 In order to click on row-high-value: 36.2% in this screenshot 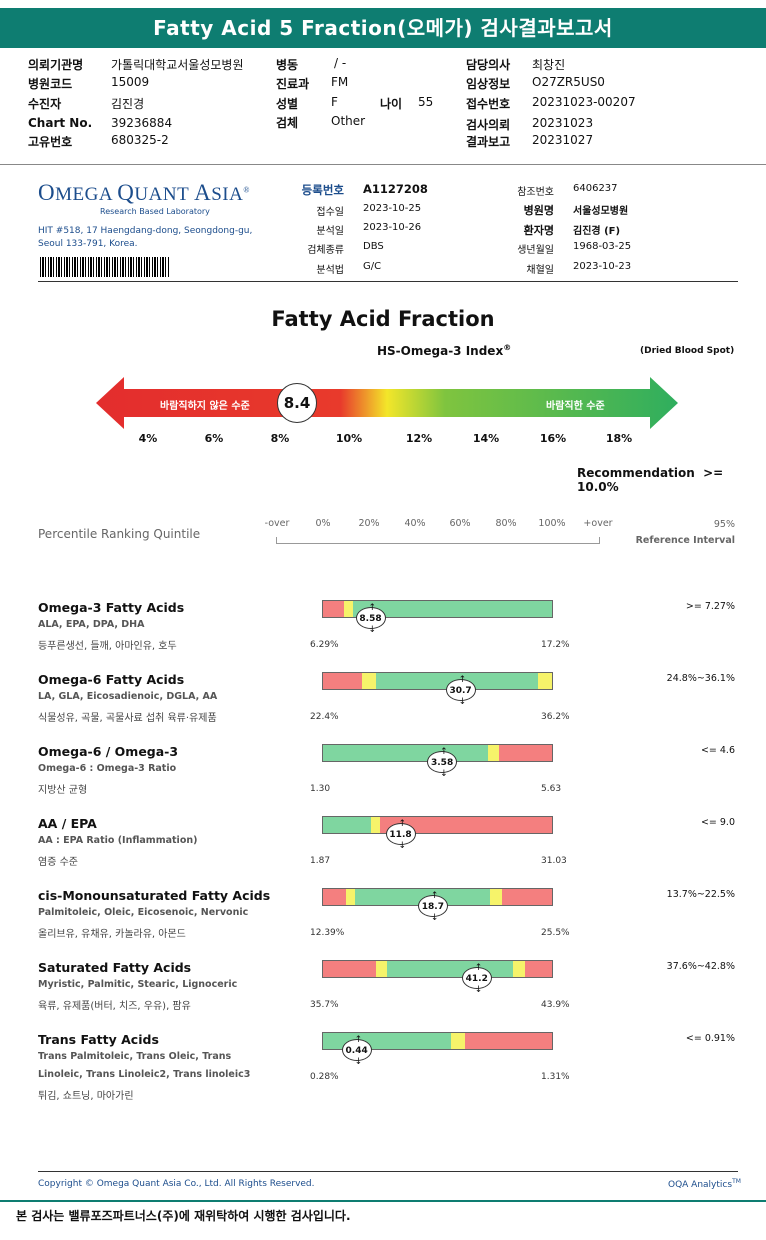, I will do `click(555, 717)`.